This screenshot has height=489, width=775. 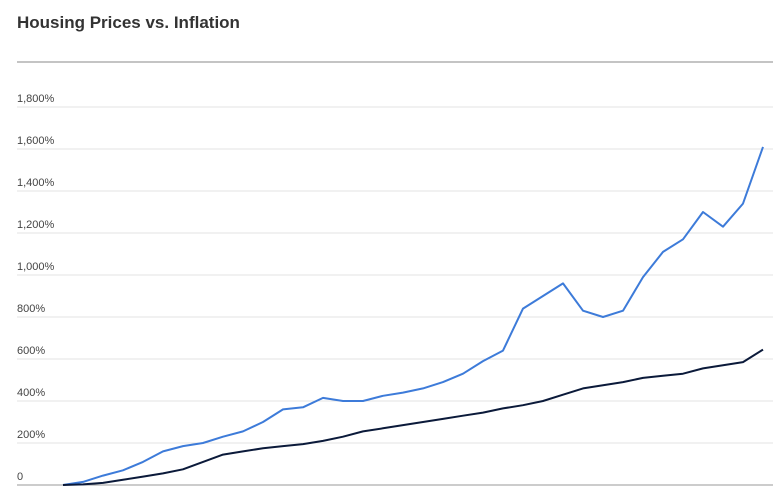 I want to click on y-tick-label: 1,600%, so click(x=36, y=141).